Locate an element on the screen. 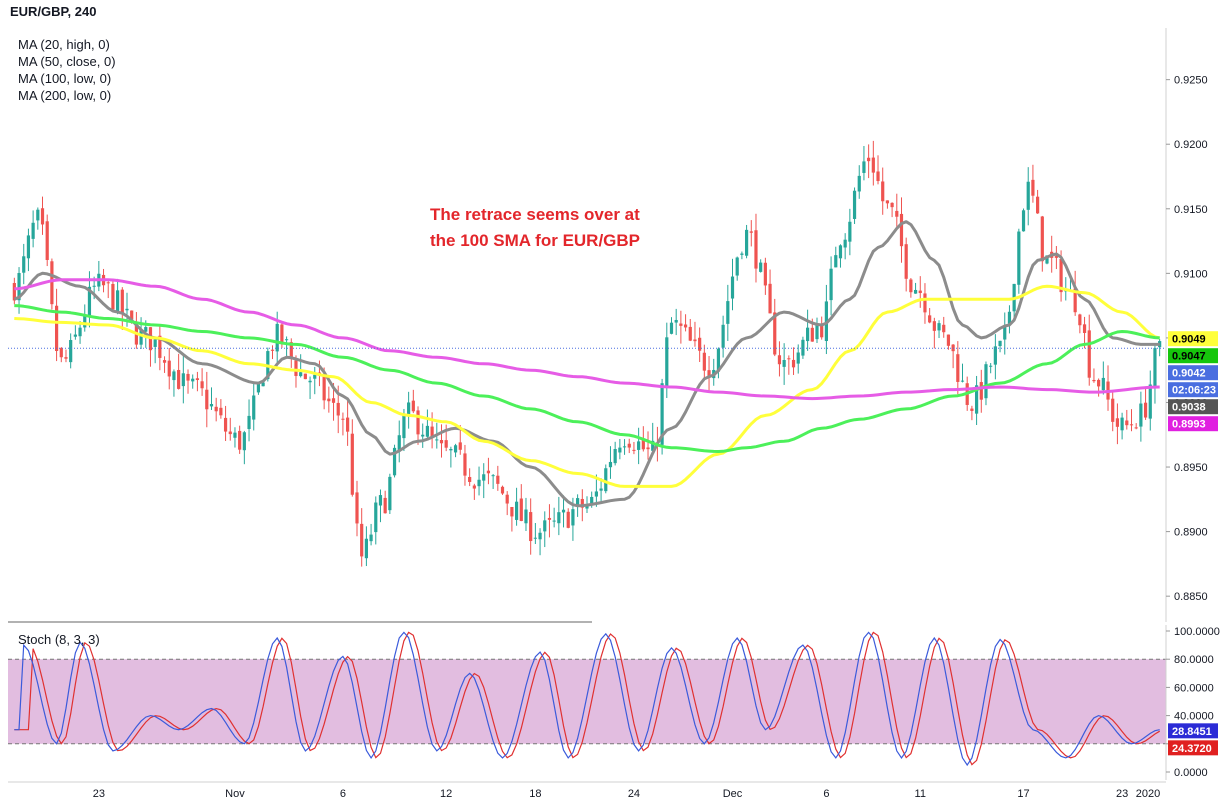 Image resolution: width=1230 pixels, height=806 pixels. price-tick-label: 0.8950 is located at coordinates (1191, 468).